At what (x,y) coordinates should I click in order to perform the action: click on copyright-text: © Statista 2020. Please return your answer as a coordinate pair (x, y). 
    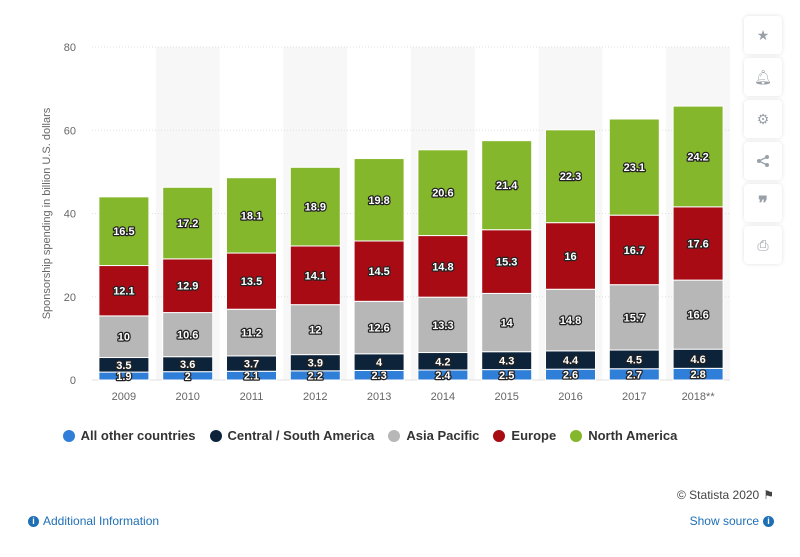
    Looking at the image, I should click on (718, 495).